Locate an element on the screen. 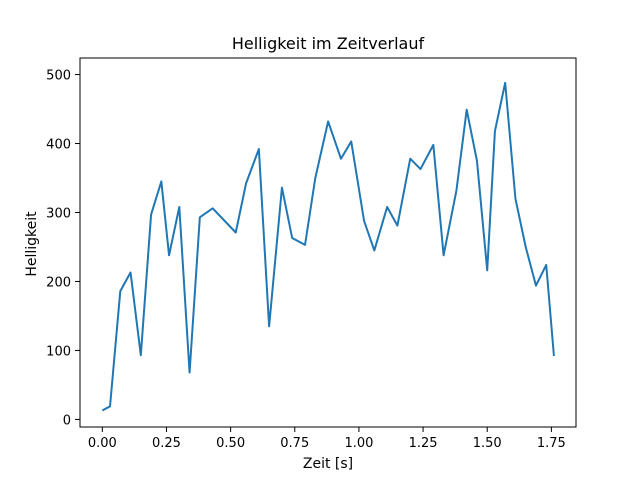 The width and height of the screenshot is (640, 480). x-axis: 0.00 0.25 0.50 0.75 1.00 1.25 1.50 1.75 is located at coordinates (327, 439).